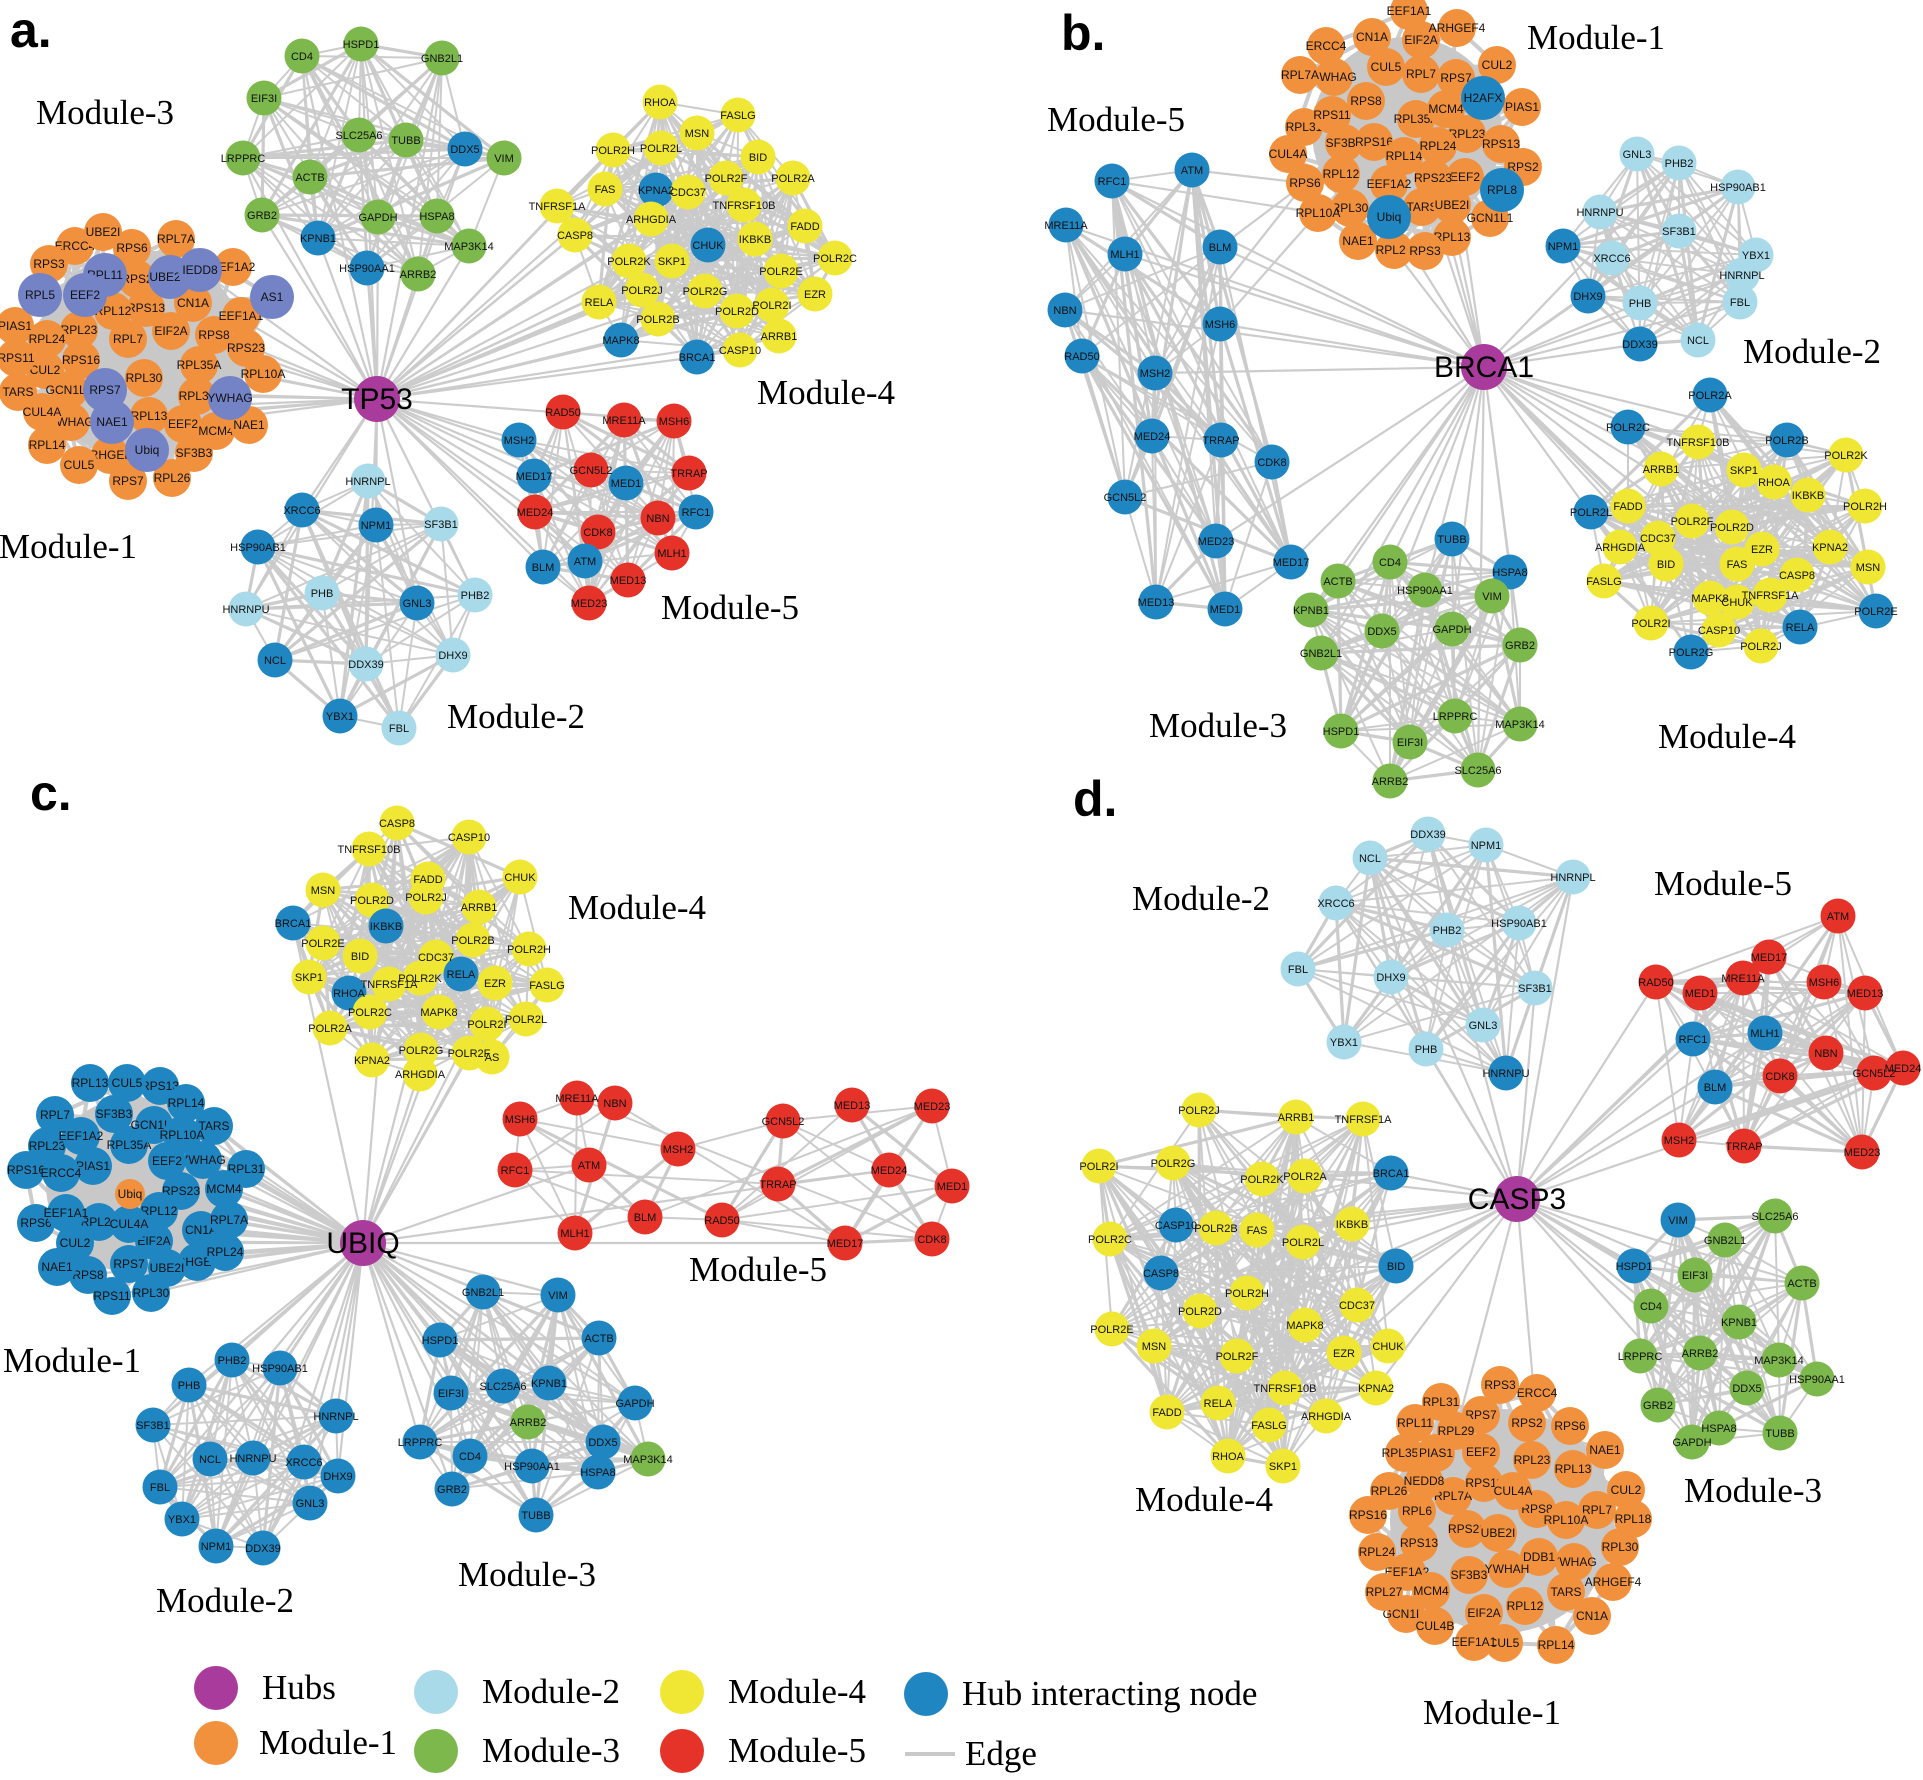 The width and height of the screenshot is (1923, 1780). Describe the element at coordinates (1825, 1054) in the screenshot. I see `svg-text: NBN` at that location.